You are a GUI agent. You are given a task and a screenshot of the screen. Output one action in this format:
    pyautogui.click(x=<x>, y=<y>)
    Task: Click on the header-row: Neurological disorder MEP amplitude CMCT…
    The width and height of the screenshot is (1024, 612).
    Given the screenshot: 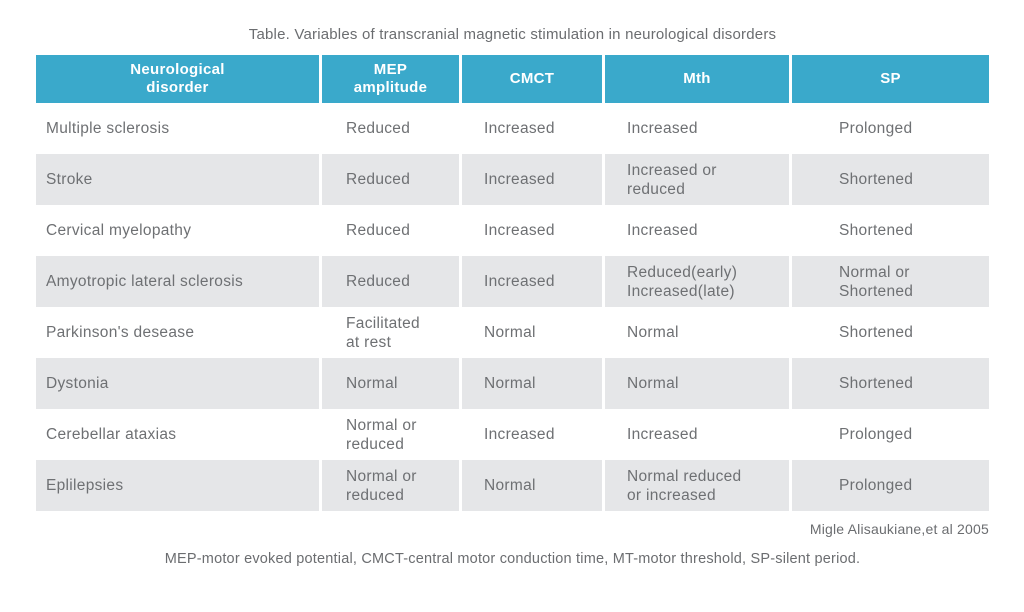 What is the action you would take?
    pyautogui.click(x=512, y=79)
    